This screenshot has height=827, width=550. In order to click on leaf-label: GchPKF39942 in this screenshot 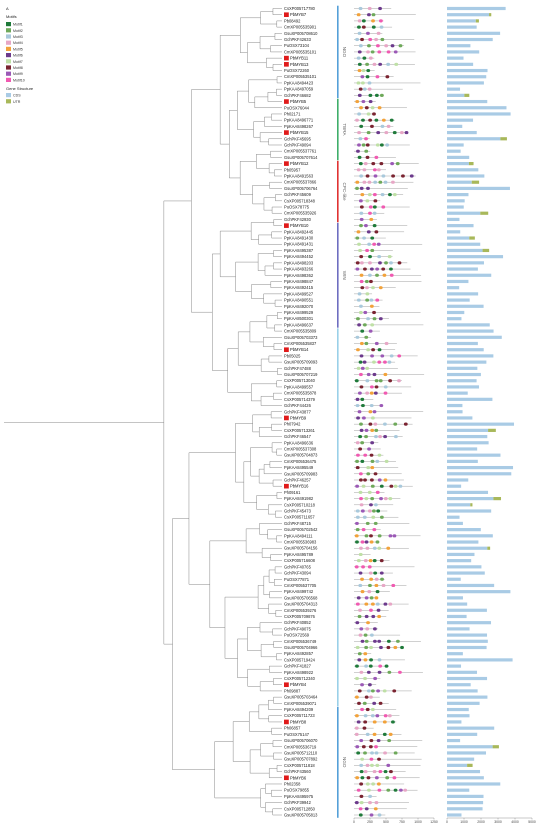, I will do `click(298, 802)`.